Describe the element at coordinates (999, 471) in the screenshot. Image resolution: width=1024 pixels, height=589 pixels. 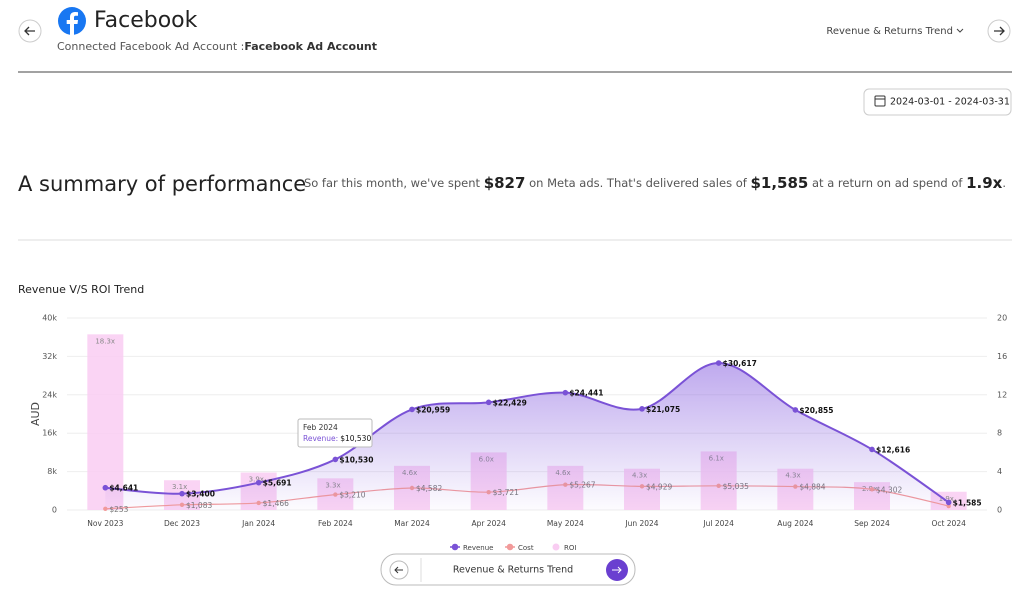
I see `y2-tick-label: 4` at that location.